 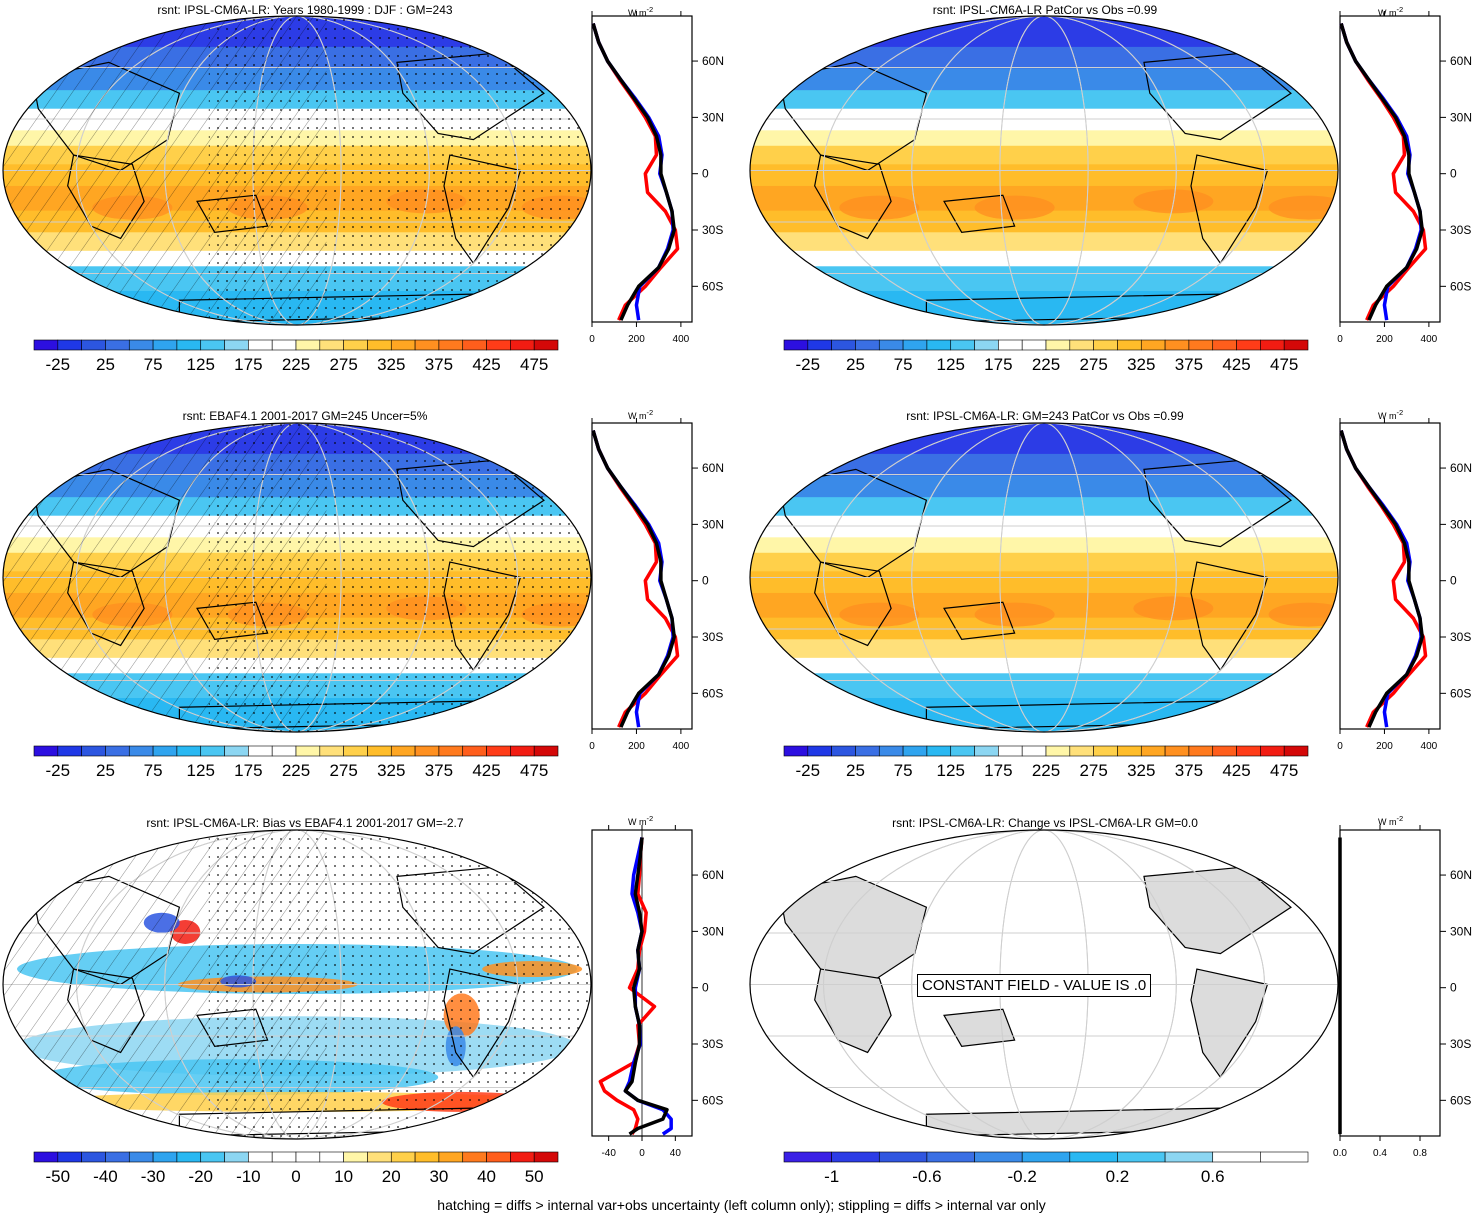 I want to click on colorbar-tick-label: 0, so click(x=296, y=1176).